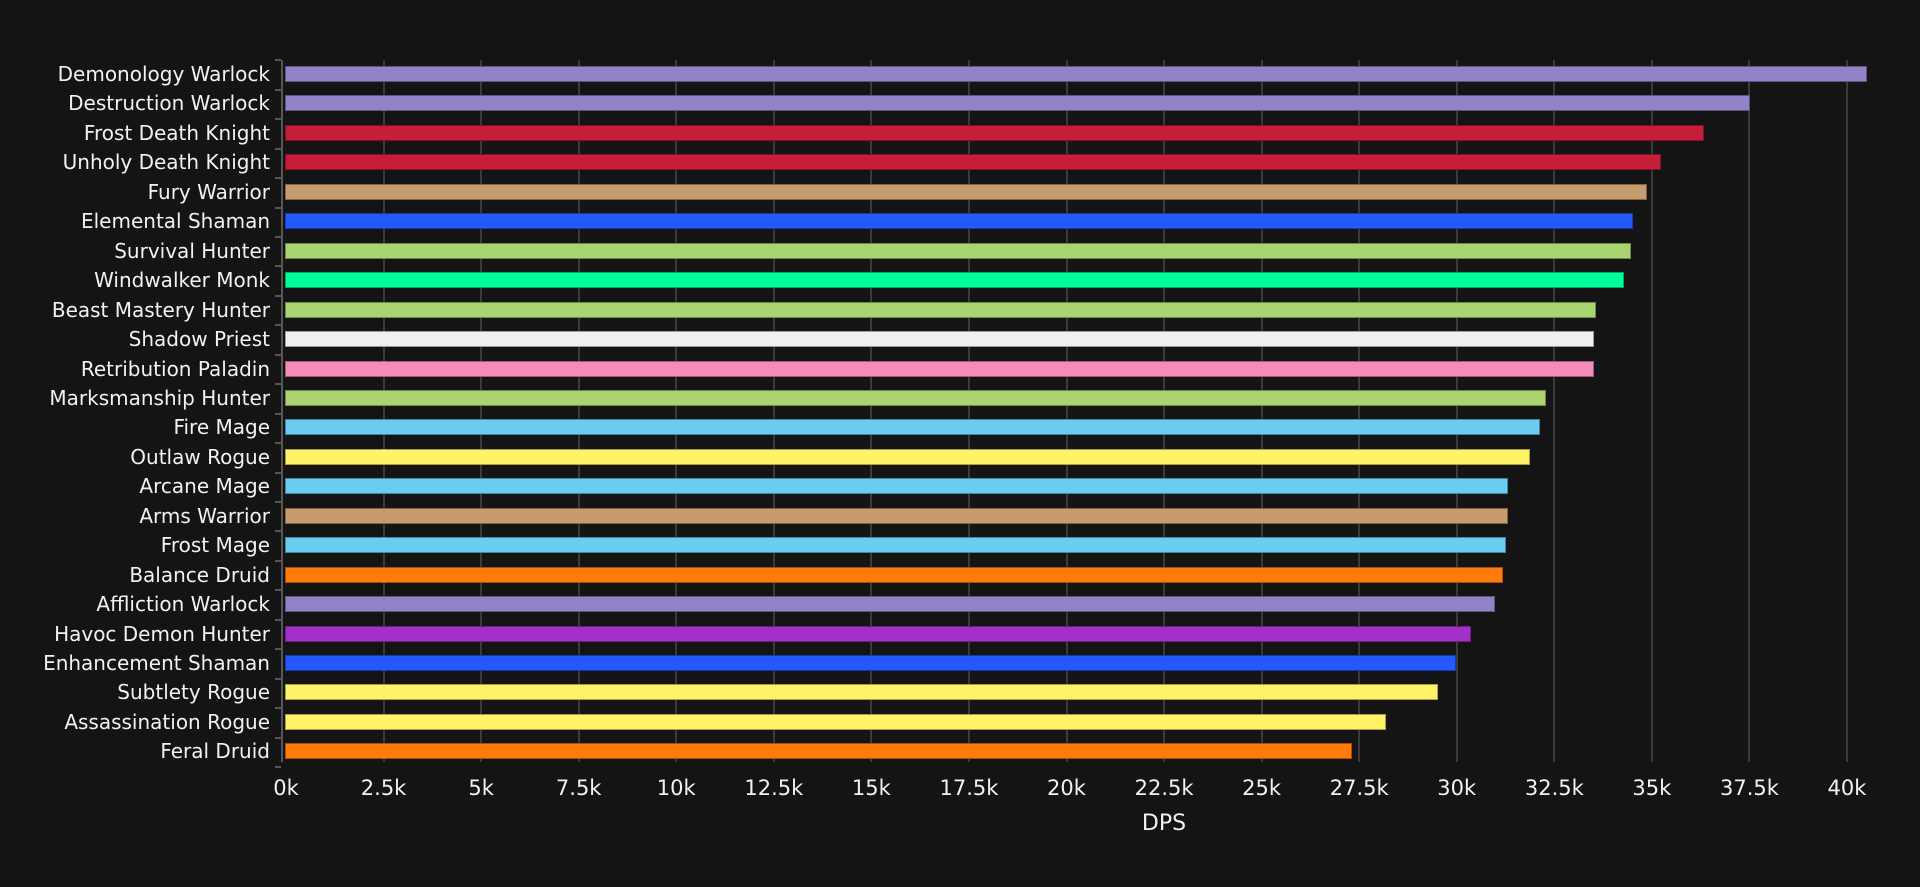  I want to click on y-label: Elemental Shaman, so click(175, 221).